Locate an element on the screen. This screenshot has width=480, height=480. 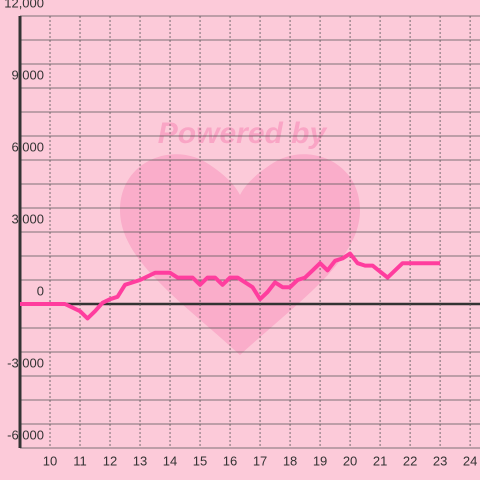
x-tick-label: 18 is located at coordinates (290, 460).